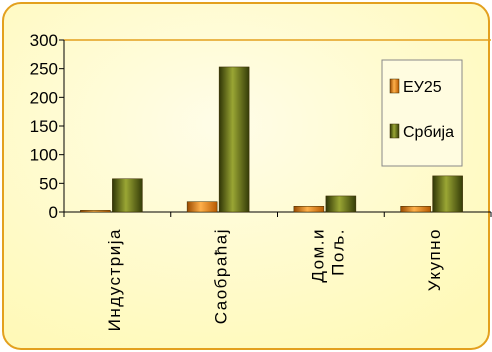 Image resolution: width=492 pixels, height=352 pixels. What do you see at coordinates (422, 113) in the screenshot?
I see `legend-box` at bounding box center [422, 113].